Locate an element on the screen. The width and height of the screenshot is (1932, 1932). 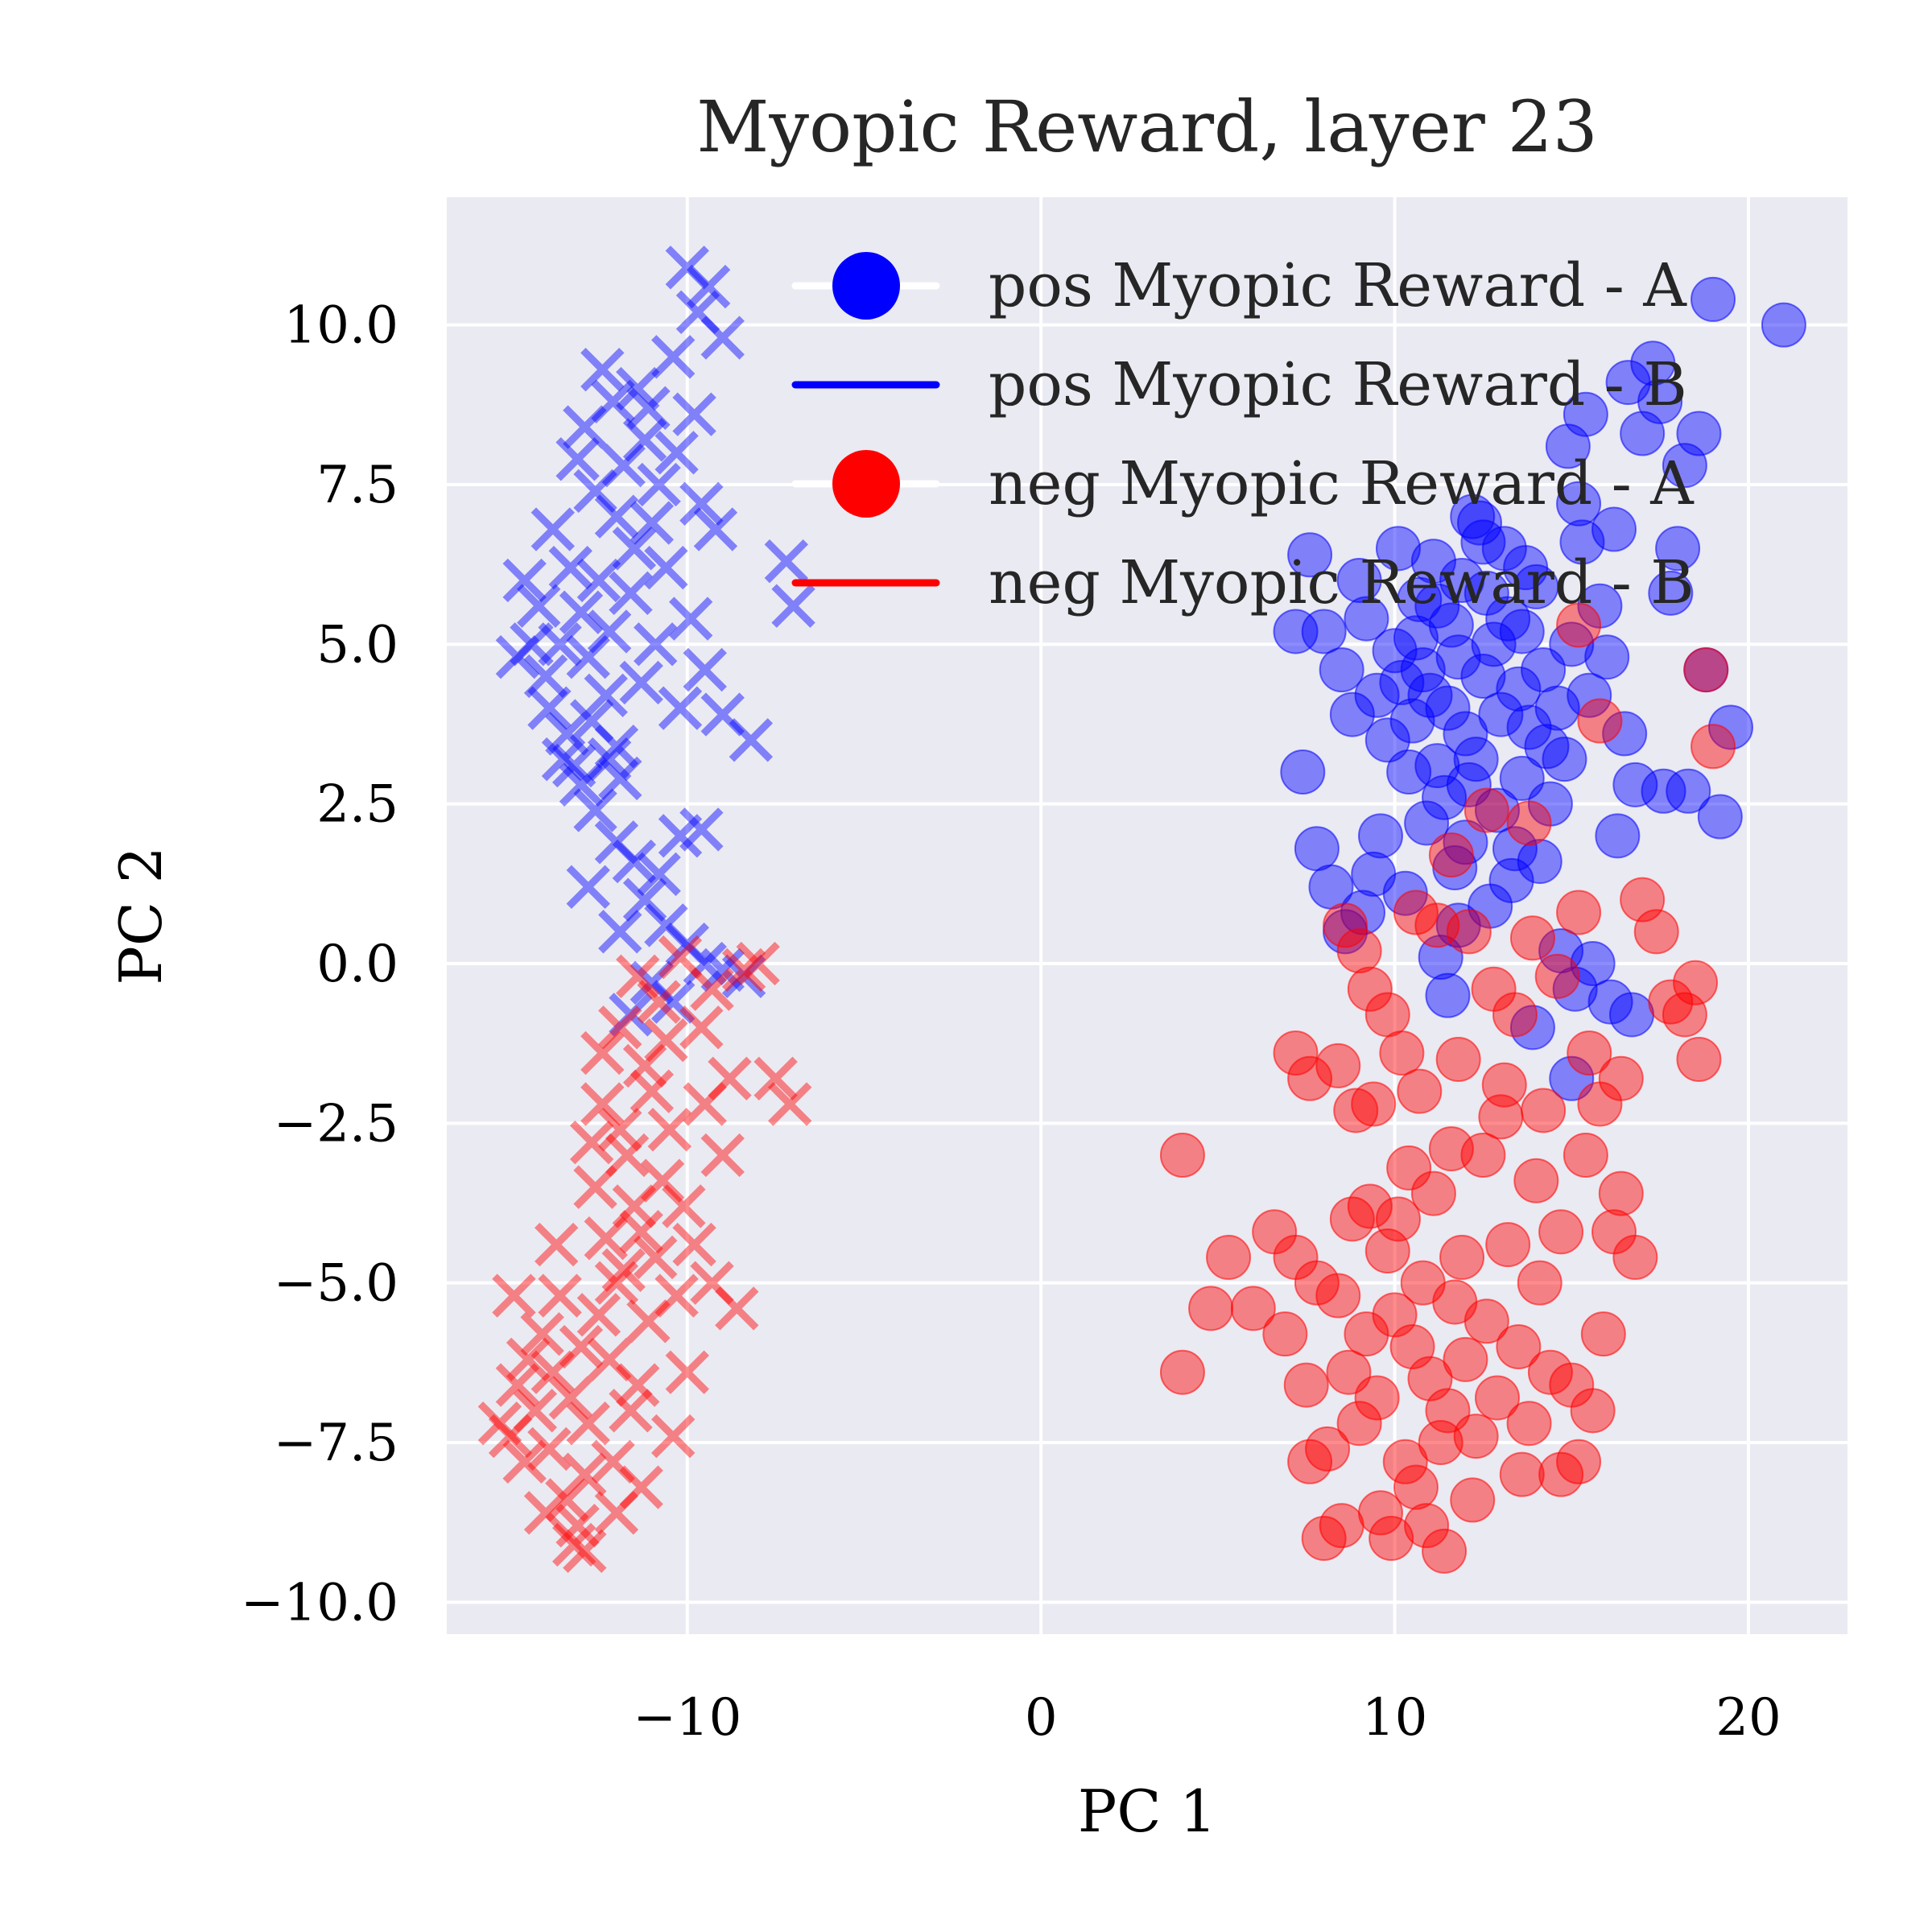
y-tick-label: 10.0 is located at coordinates (341, 326).